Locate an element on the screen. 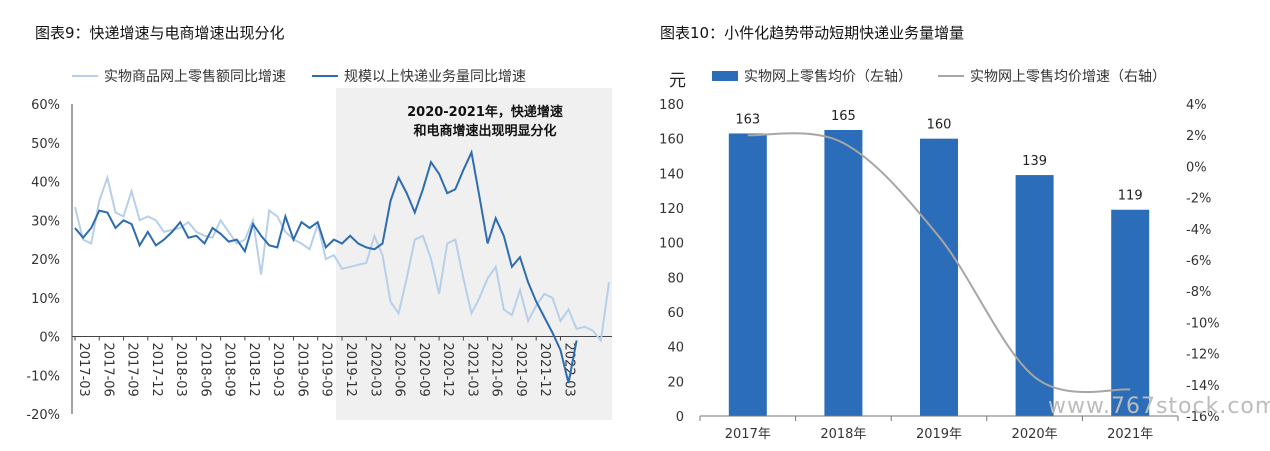  right-right-tick-label: -4% is located at coordinates (1198, 230).